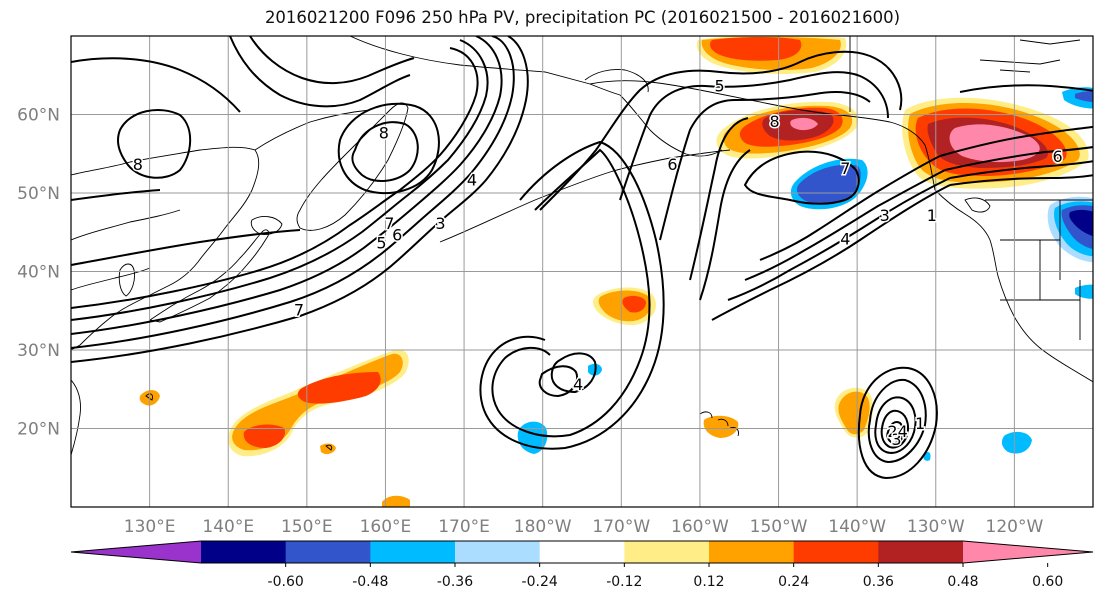 The width and height of the screenshot is (1105, 601). What do you see at coordinates (1016, 442) in the screenshot?
I see `precip-patch-neg-small` at bounding box center [1016, 442].